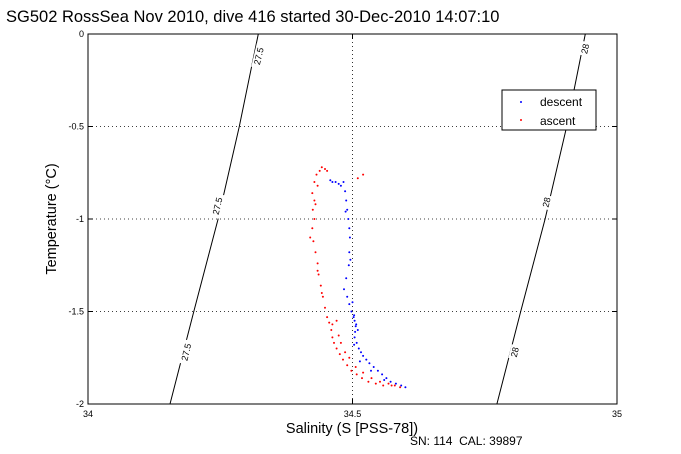 Image resolution: width=681 pixels, height=454 pixels. What do you see at coordinates (76, 312) in the screenshot?
I see `y-tick-label: -1.5` at bounding box center [76, 312].